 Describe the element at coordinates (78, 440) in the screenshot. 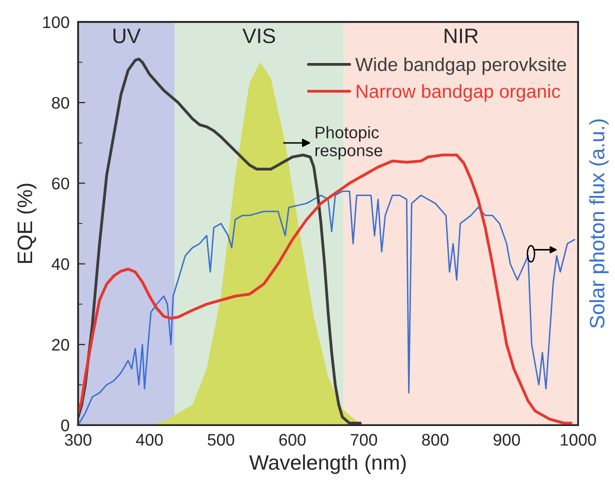

I see `x-tick-label: 300` at that location.